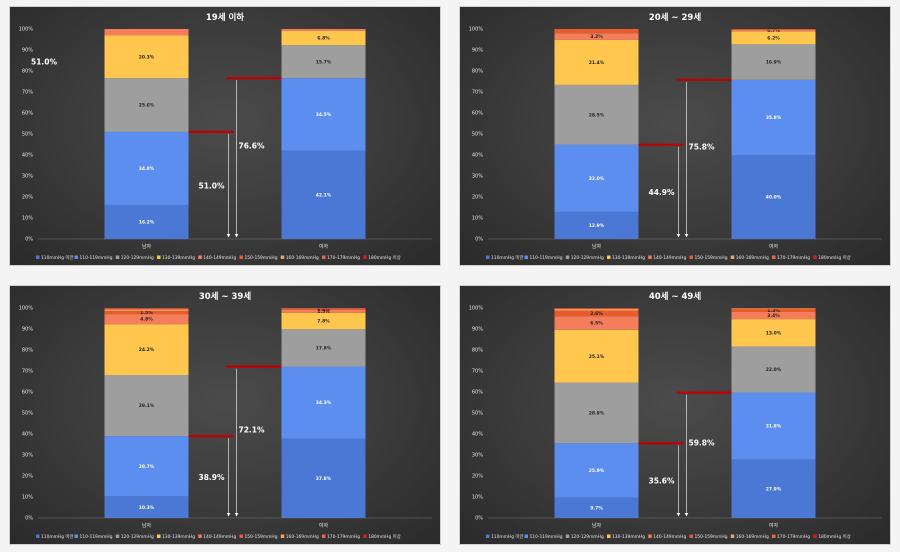  I want to click on data-label: 10.3%, so click(147, 508).